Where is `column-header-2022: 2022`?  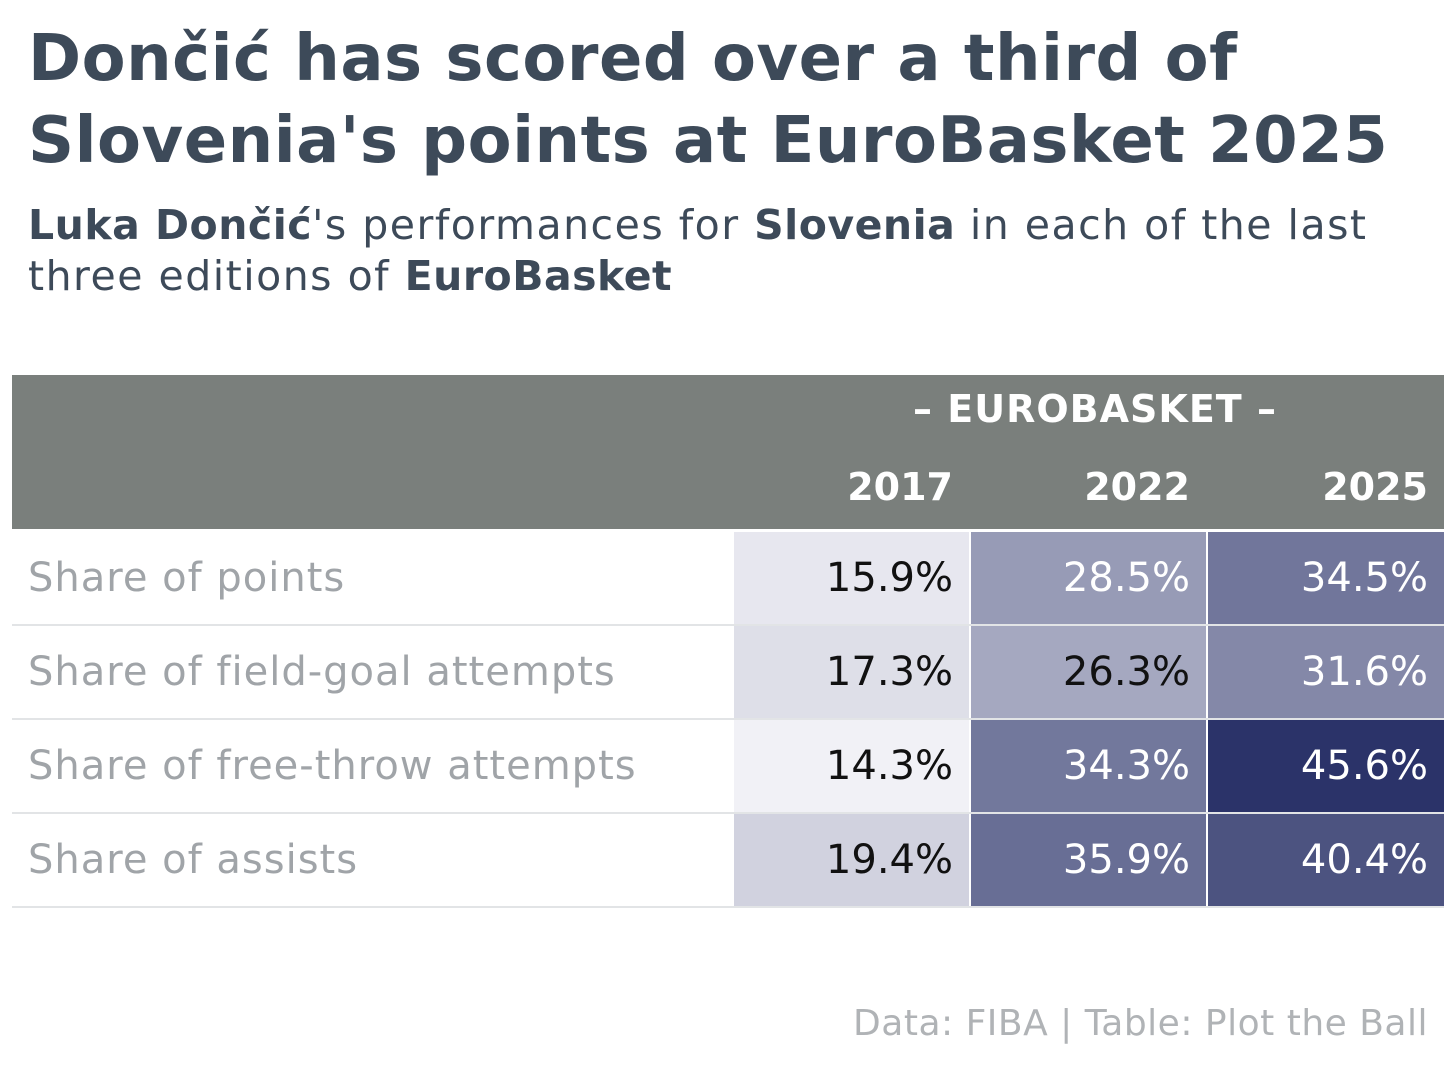
column-header-2022: 2022 is located at coordinates (1137, 487).